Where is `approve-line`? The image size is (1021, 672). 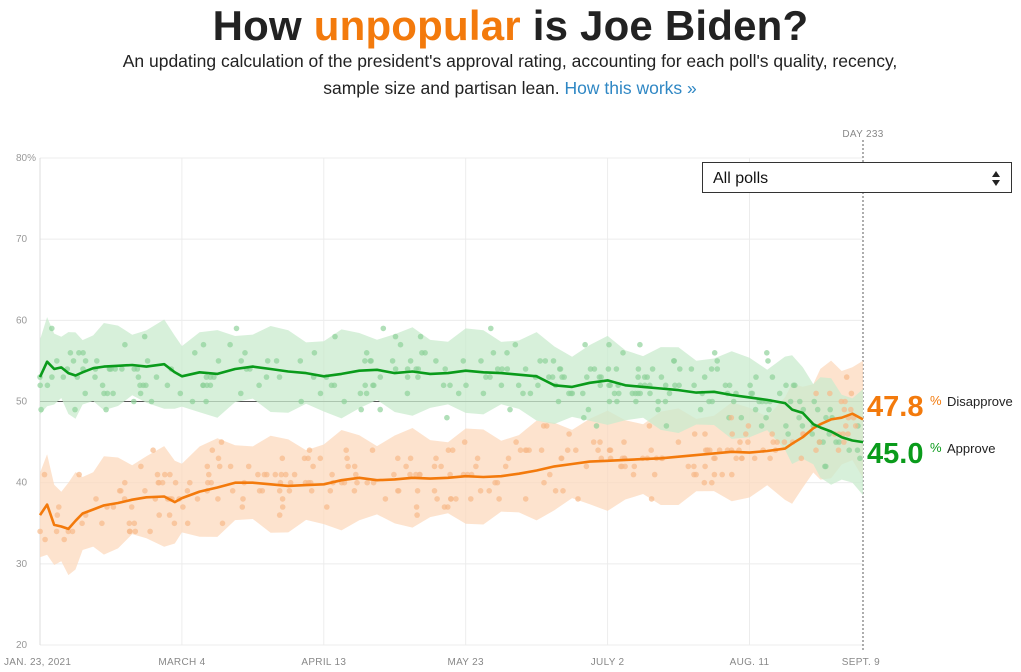 approve-line is located at coordinates (451, 402).